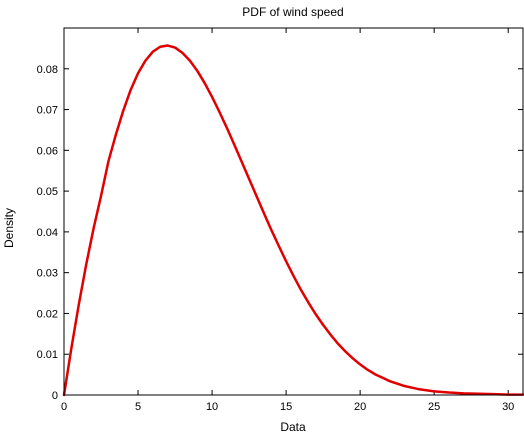  Describe the element at coordinates (47, 233) in the screenshot. I see `y-tick-label: 0.04` at that location.